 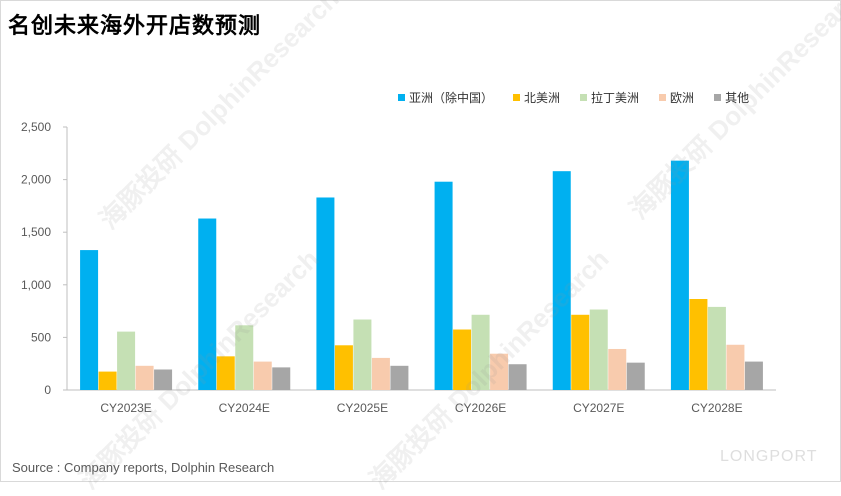 What do you see at coordinates (451, 98) in the screenshot?
I see `legend-label-asia: 亚洲（除中国）` at bounding box center [451, 98].